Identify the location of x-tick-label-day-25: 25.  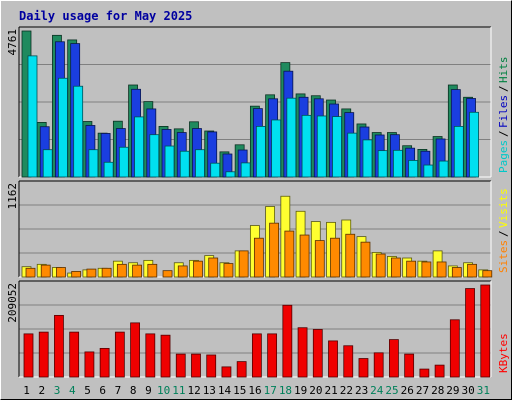
(391, 390).